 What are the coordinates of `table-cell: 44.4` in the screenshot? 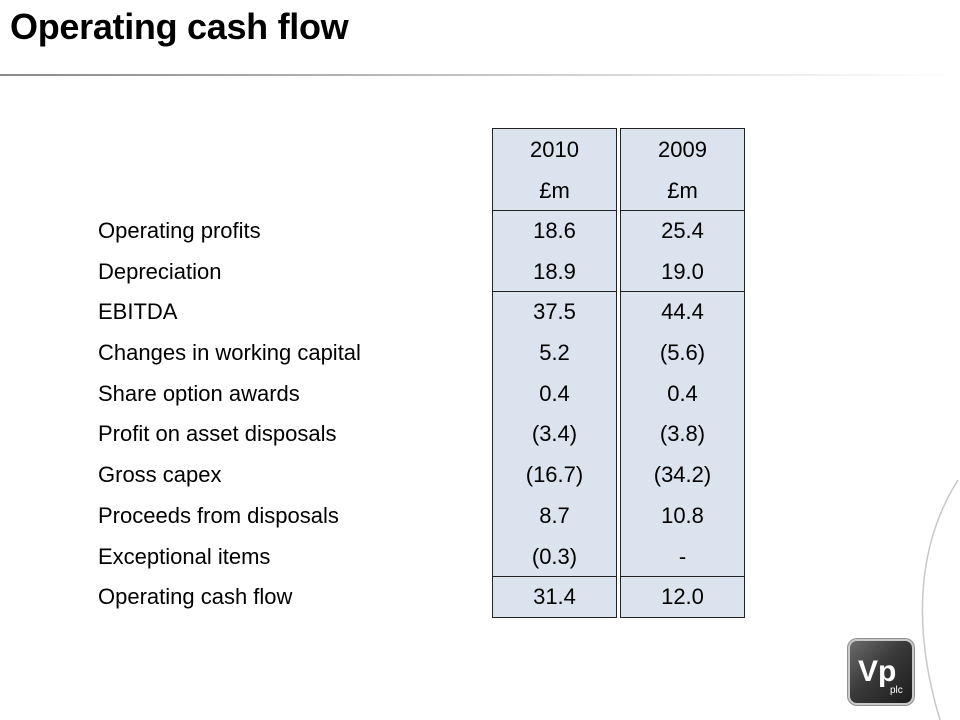 It's located at (682, 312).